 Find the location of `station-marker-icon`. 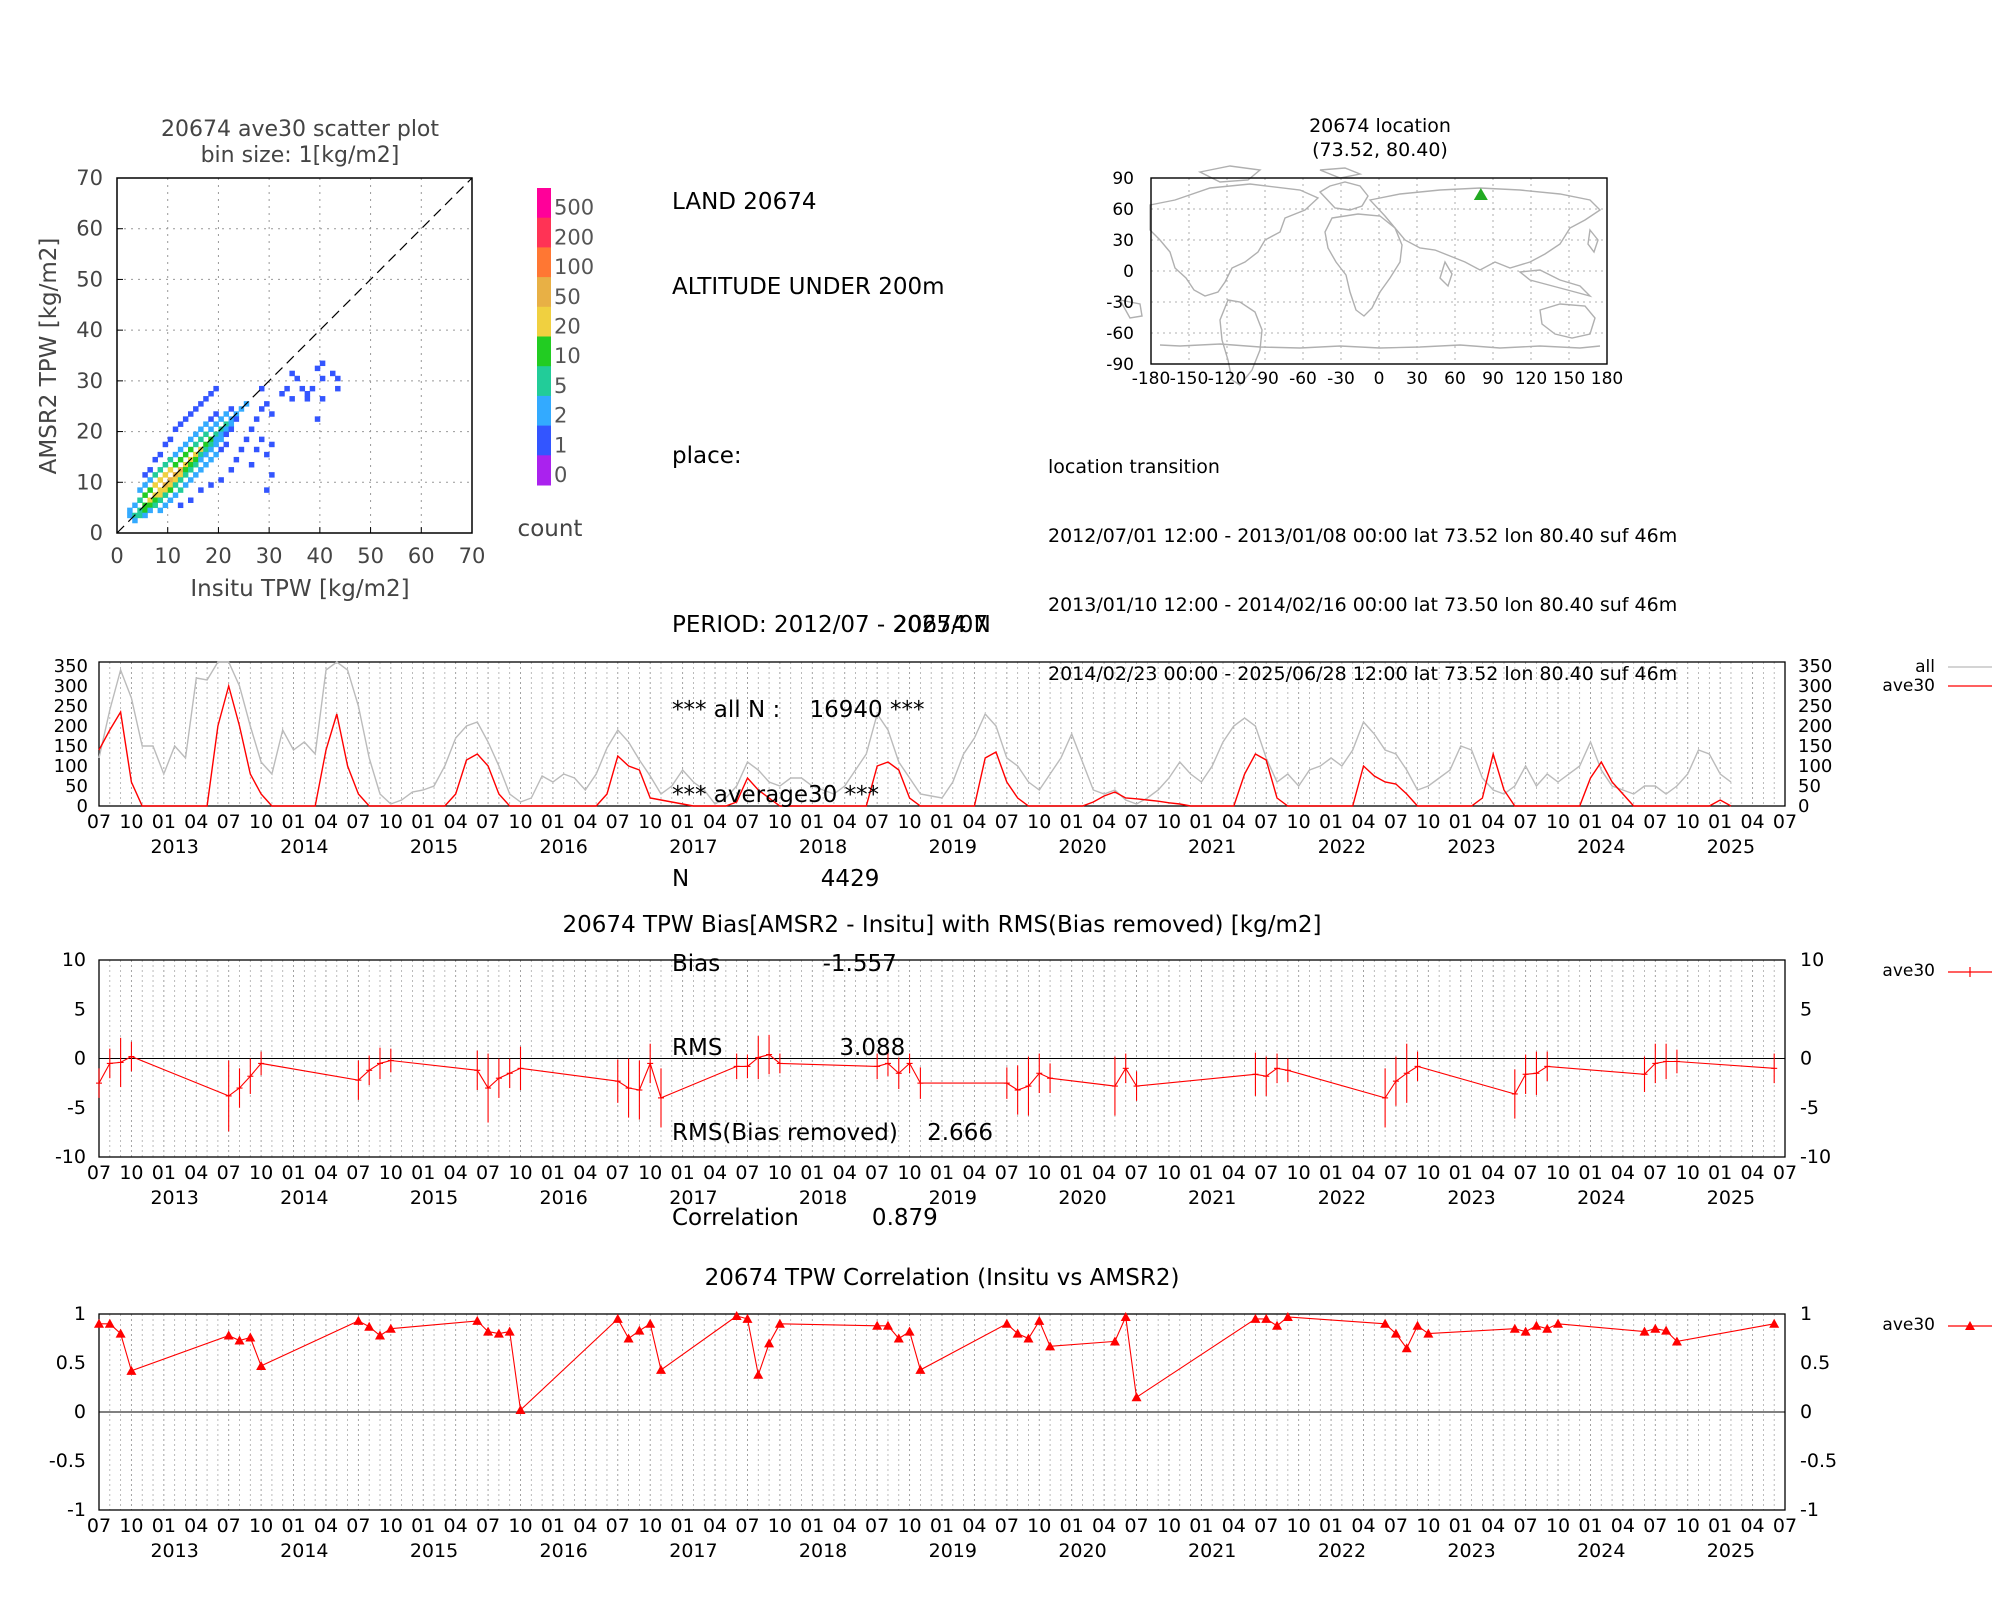

station-marker-icon is located at coordinates (1480, 194).